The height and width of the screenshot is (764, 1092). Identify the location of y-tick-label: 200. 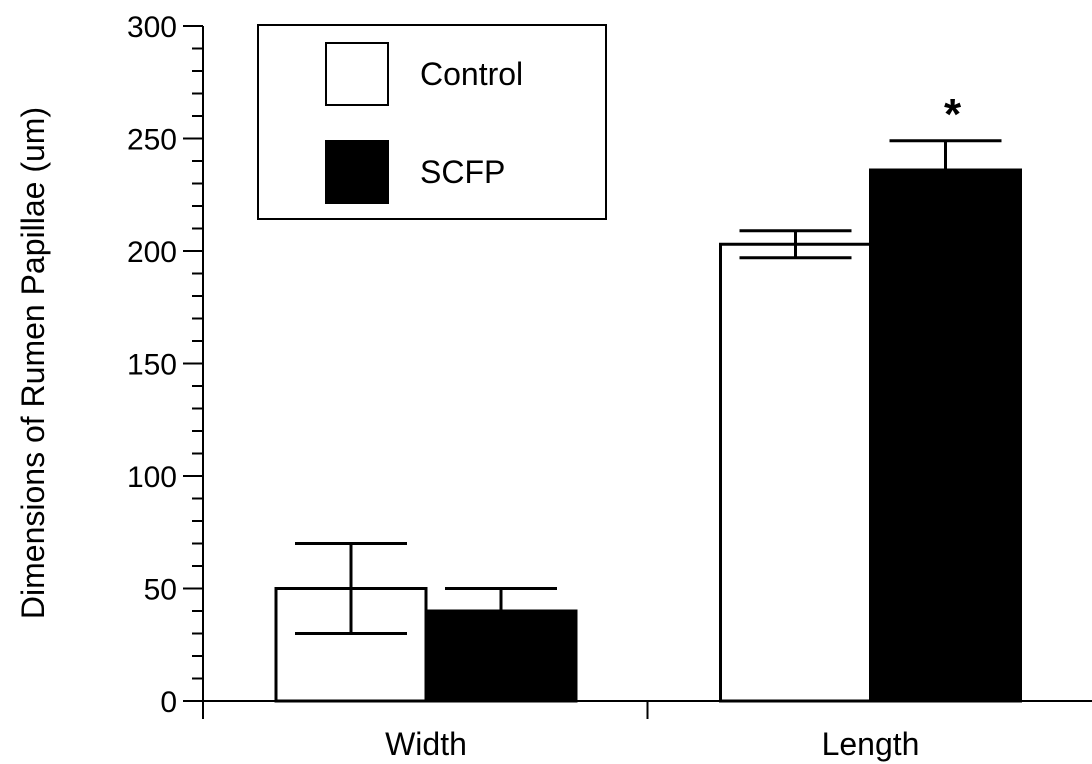
(152, 252).